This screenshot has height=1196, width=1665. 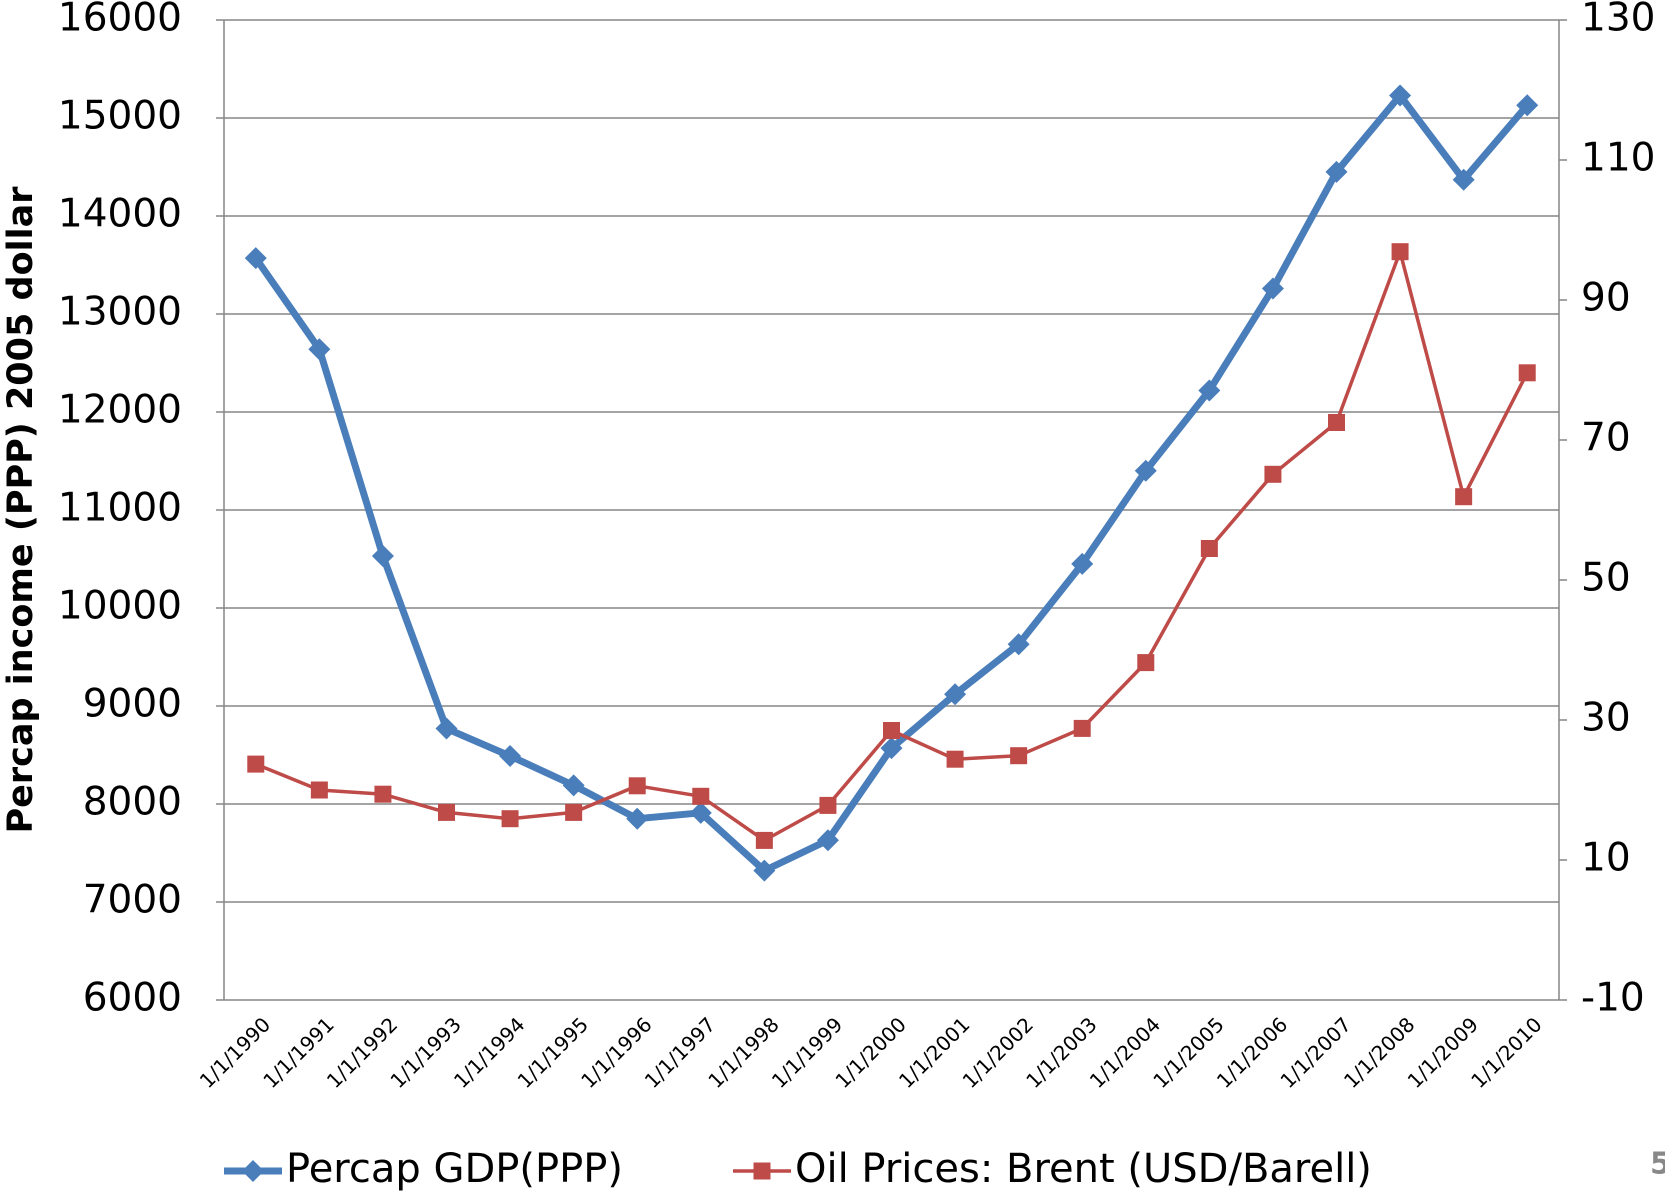 I want to click on y-tick-label: 11000, so click(x=120, y=508).